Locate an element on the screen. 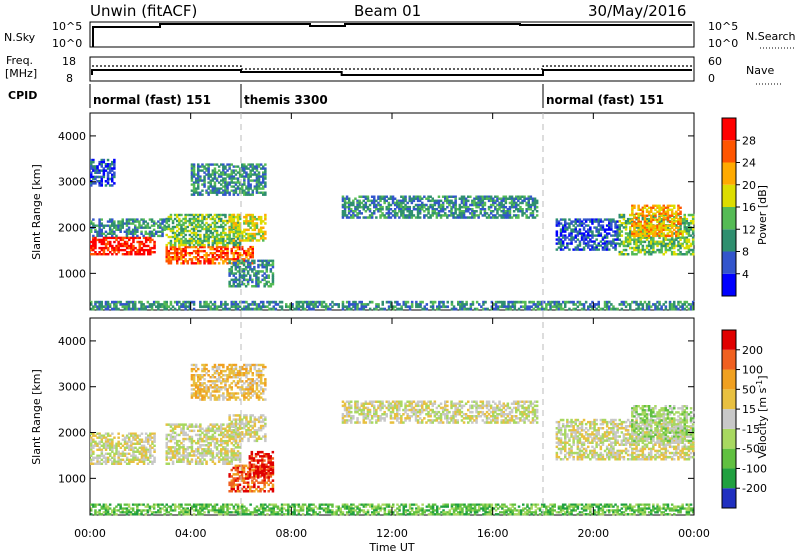 The width and height of the screenshot is (800, 558). colorbar-tick-label: 8 is located at coordinates (745, 252).